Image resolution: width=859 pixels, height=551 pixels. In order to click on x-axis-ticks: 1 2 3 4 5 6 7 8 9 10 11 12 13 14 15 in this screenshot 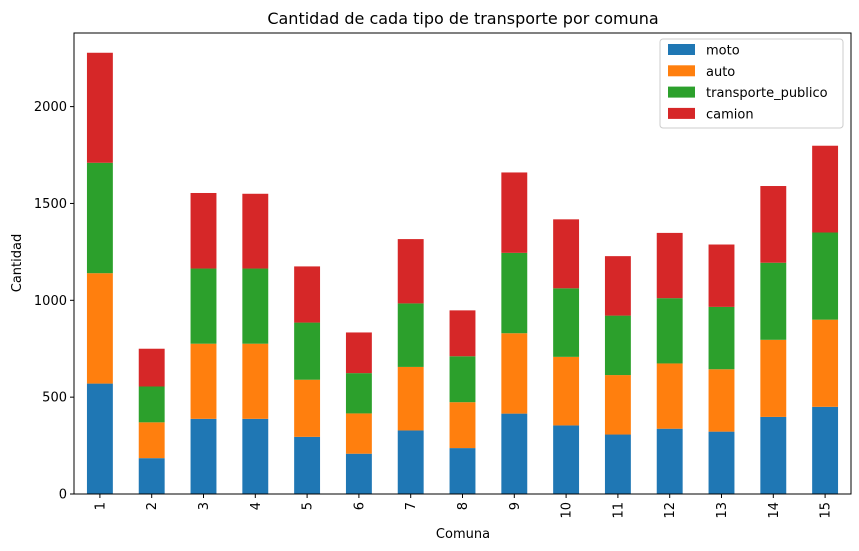, I will do `click(463, 506)`.